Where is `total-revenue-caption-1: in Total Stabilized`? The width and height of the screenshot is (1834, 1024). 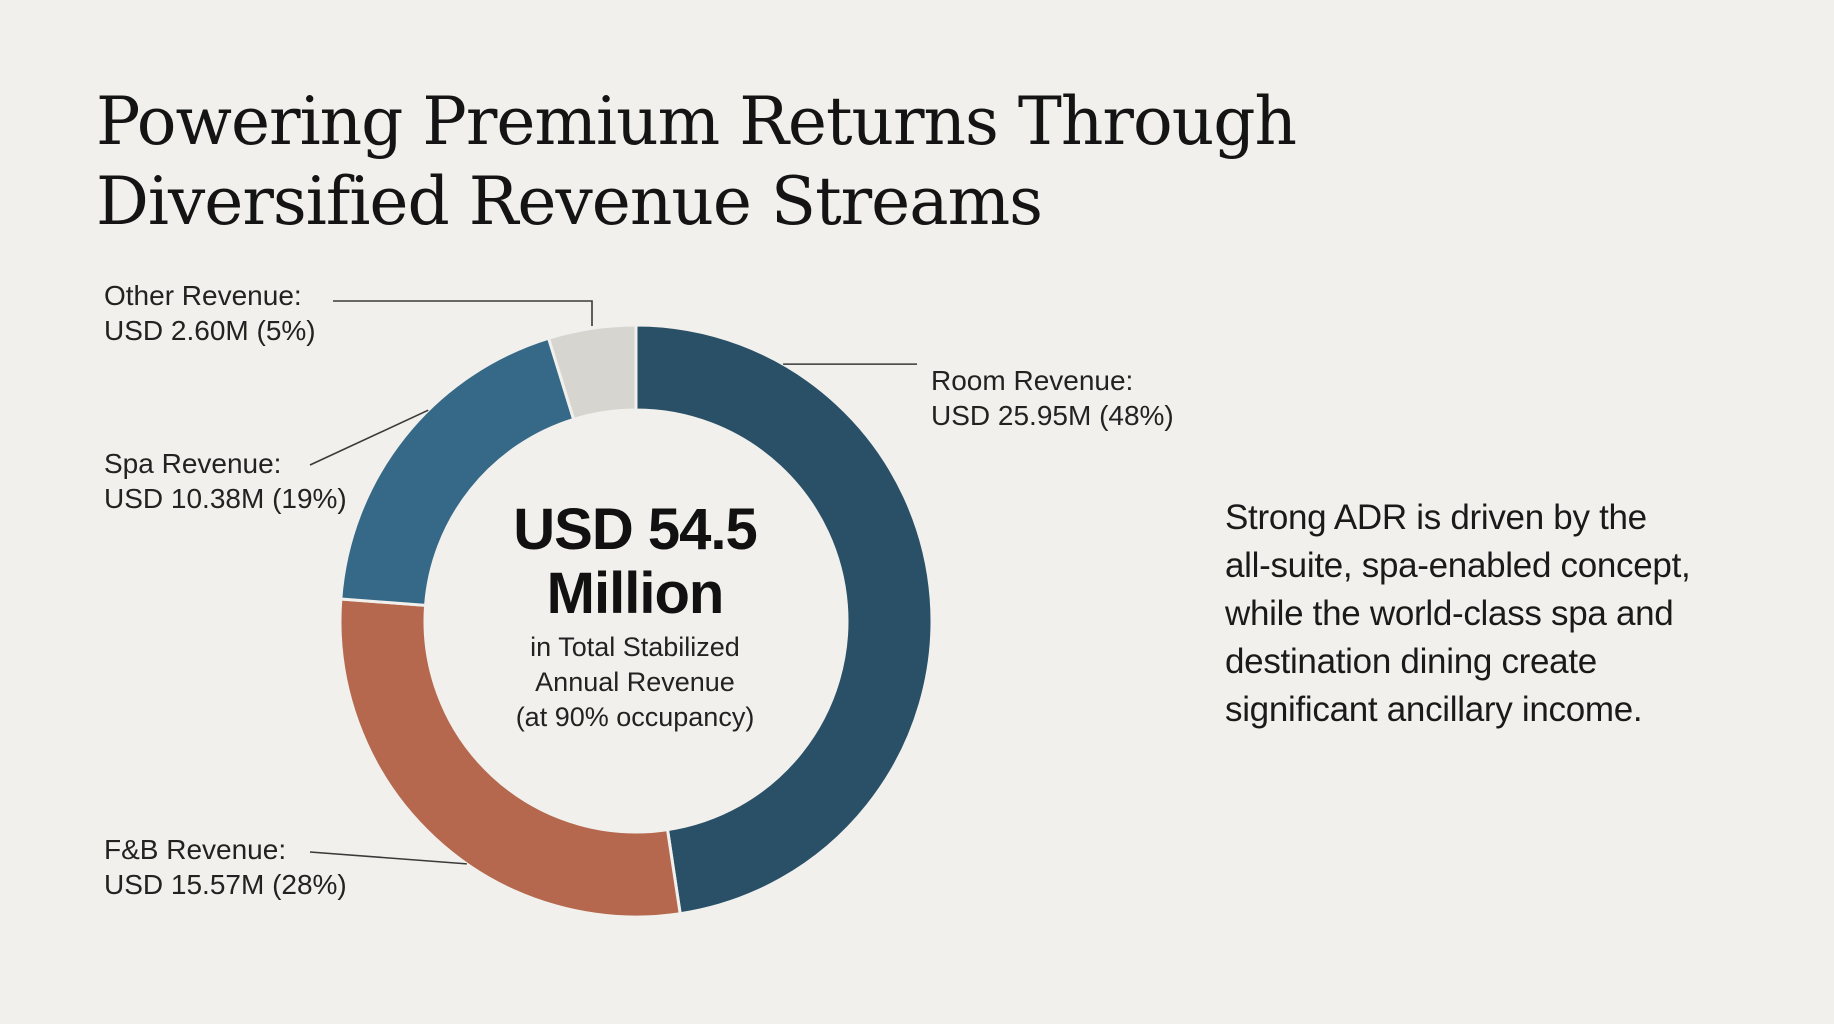 total-revenue-caption-1: in Total Stabilized is located at coordinates (635, 647).